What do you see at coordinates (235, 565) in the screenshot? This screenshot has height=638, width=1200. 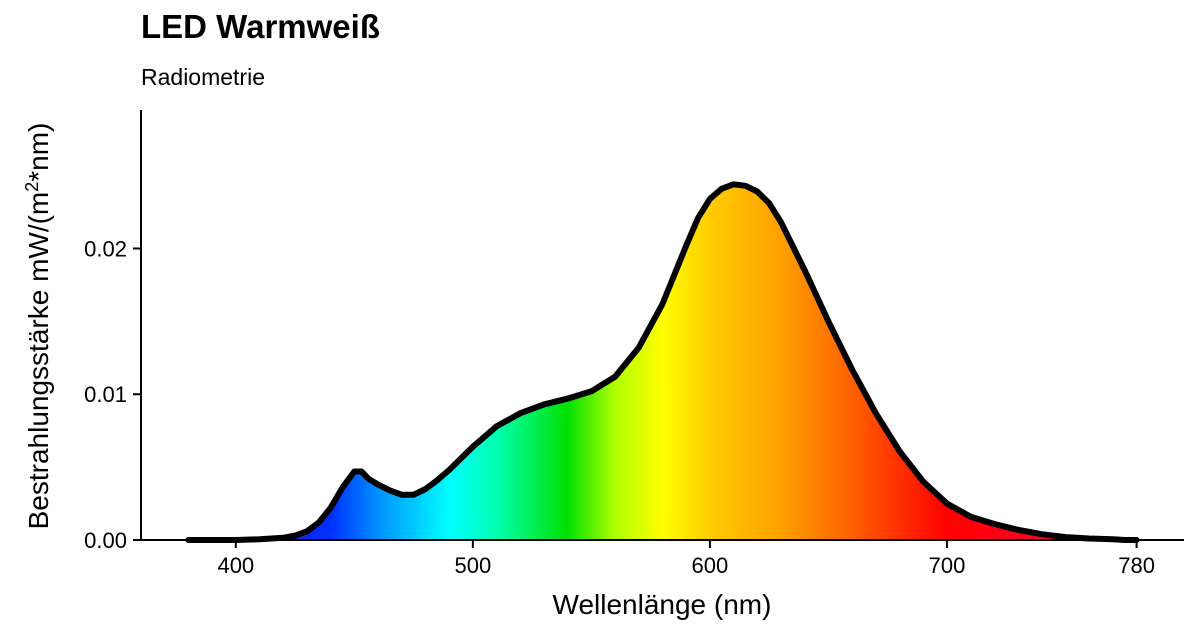 I see `x-tick-label: 400` at bounding box center [235, 565].